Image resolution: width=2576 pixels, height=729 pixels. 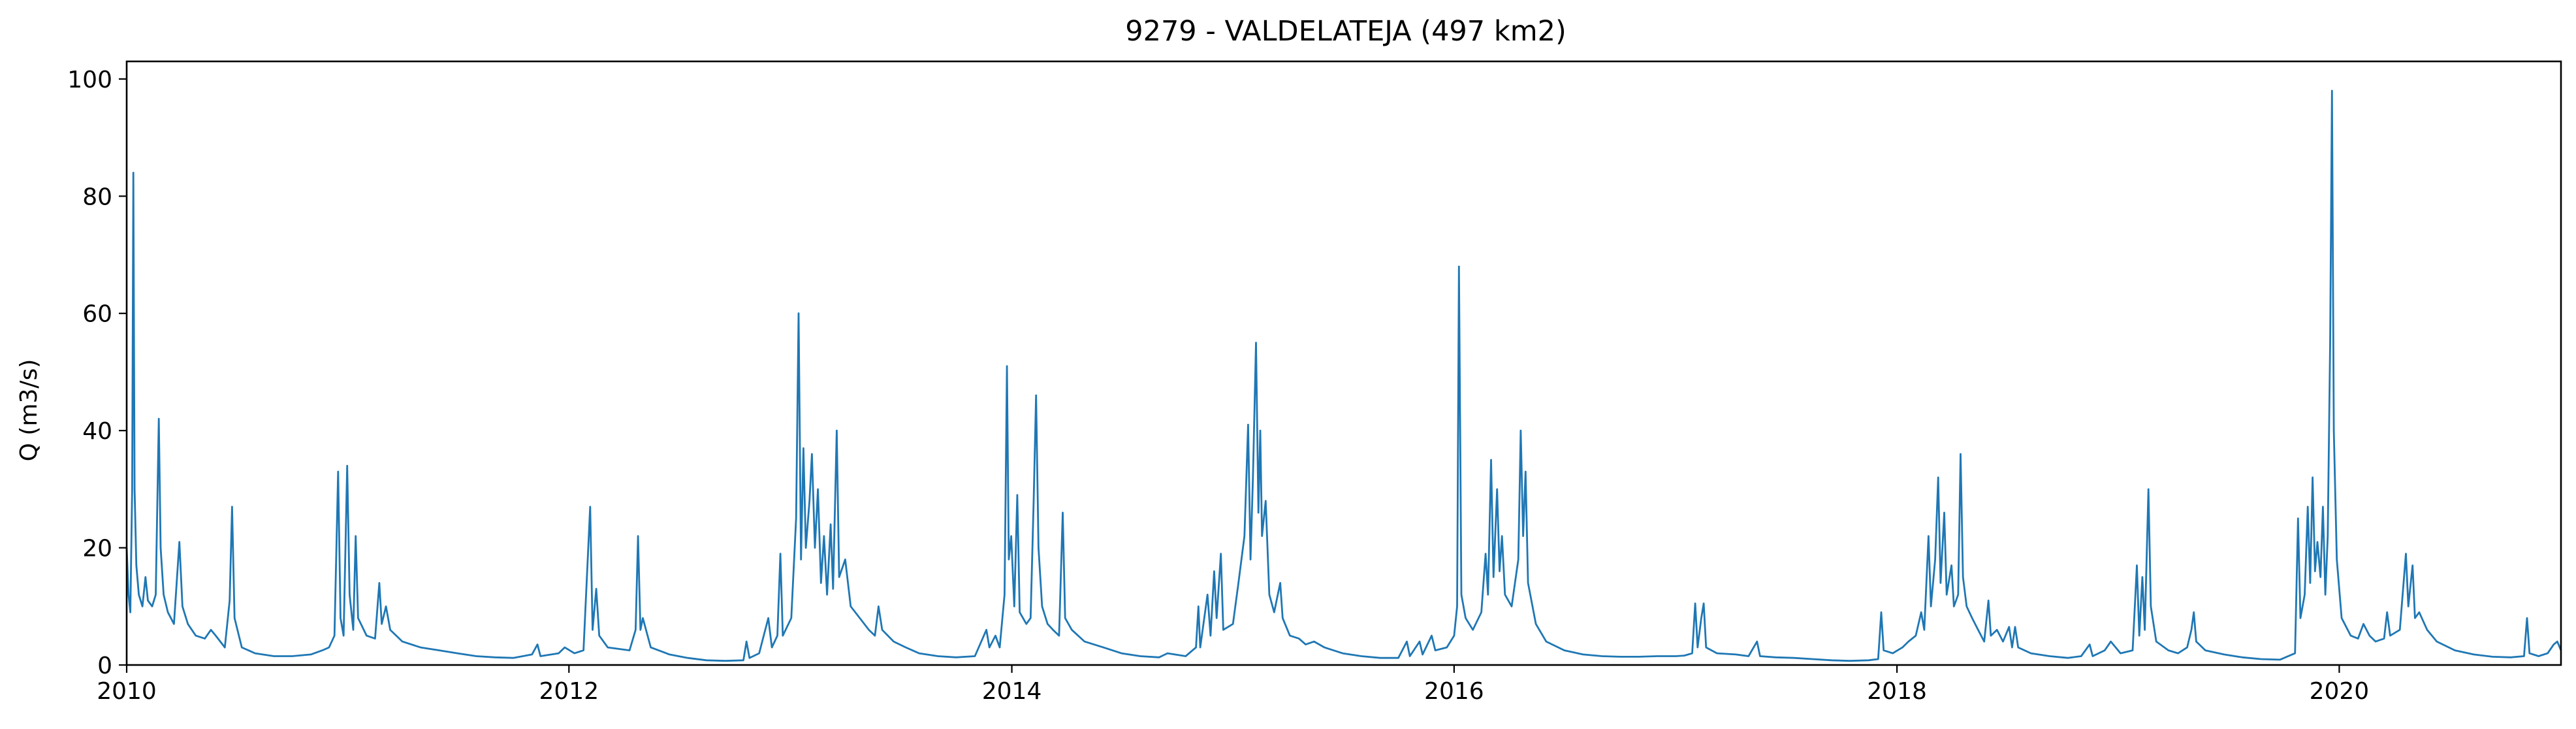 What do you see at coordinates (1233, 685) in the screenshot?
I see `x-axis: 2010 2012 2014 2016 2018 2020` at bounding box center [1233, 685].